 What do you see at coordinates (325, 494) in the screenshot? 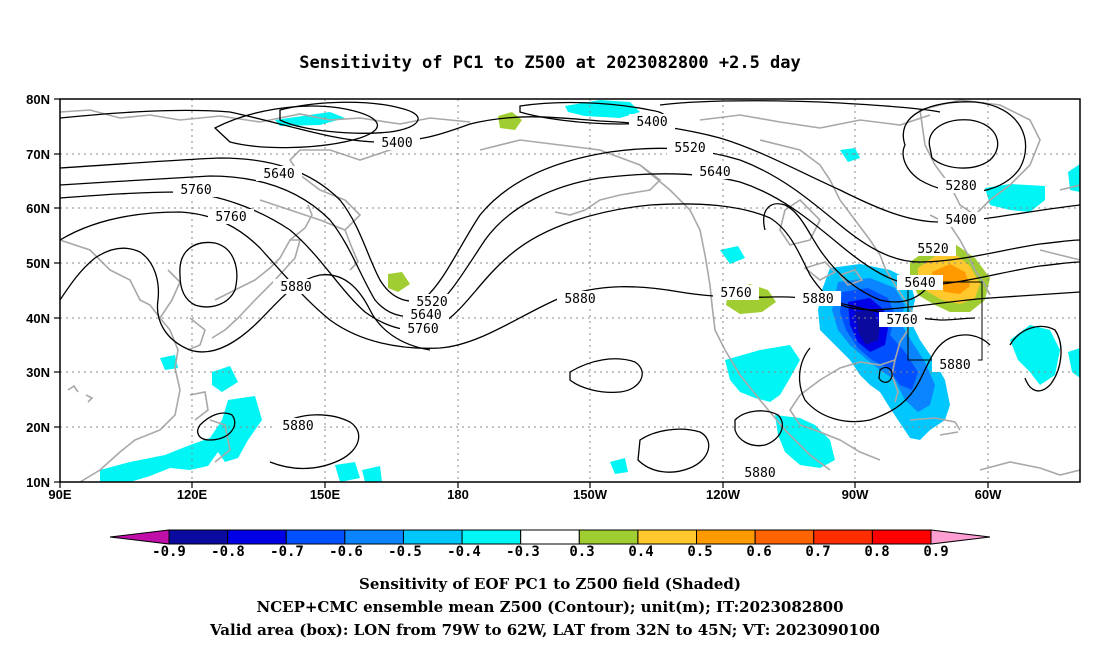
I see `lon-label: 150E` at bounding box center [325, 494].